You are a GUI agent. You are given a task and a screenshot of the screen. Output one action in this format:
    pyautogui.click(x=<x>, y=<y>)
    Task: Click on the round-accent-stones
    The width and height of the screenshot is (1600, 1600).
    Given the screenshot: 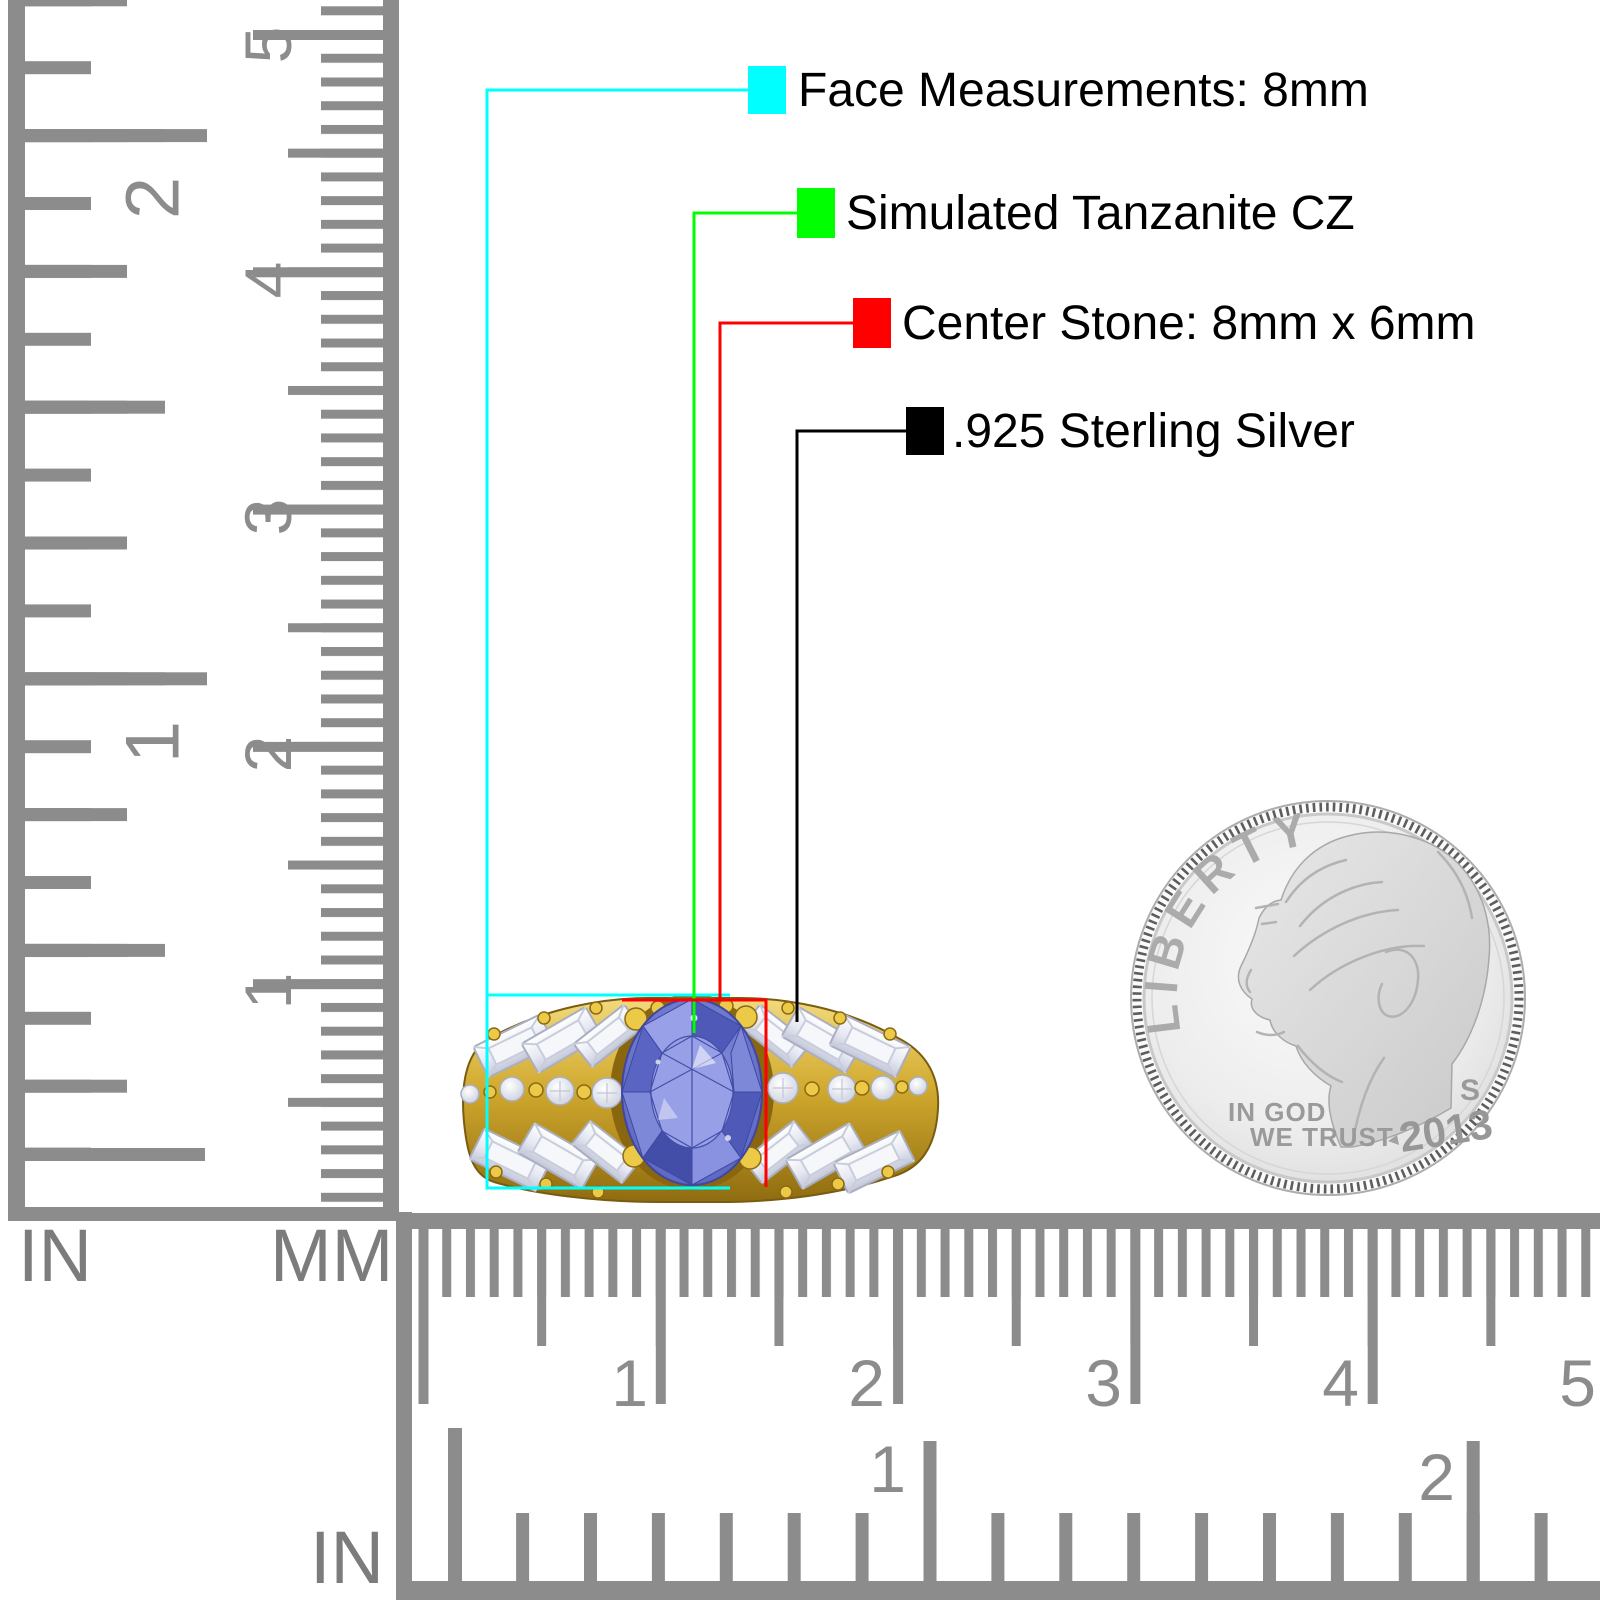 What is the action you would take?
    pyautogui.click(x=694, y=1090)
    